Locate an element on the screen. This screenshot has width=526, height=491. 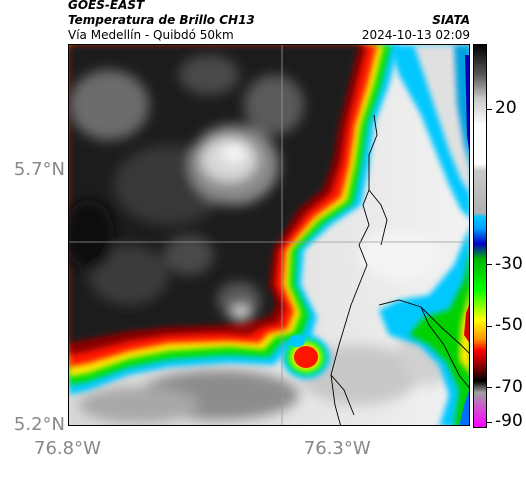
eastern-cloud-band is located at coordinates (424, 235).